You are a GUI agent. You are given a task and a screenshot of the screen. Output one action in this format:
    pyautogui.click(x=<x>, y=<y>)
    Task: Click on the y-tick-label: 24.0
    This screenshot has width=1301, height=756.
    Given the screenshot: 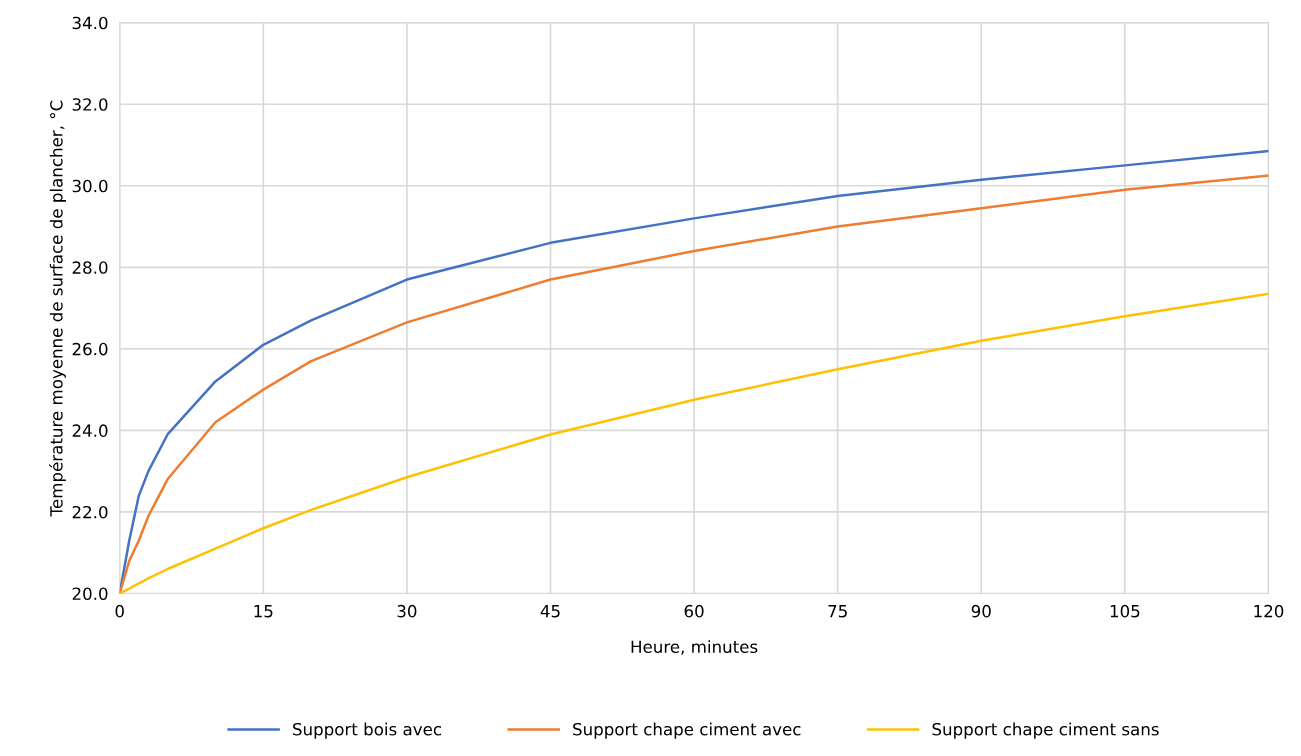 What is the action you would take?
    pyautogui.click(x=90, y=430)
    